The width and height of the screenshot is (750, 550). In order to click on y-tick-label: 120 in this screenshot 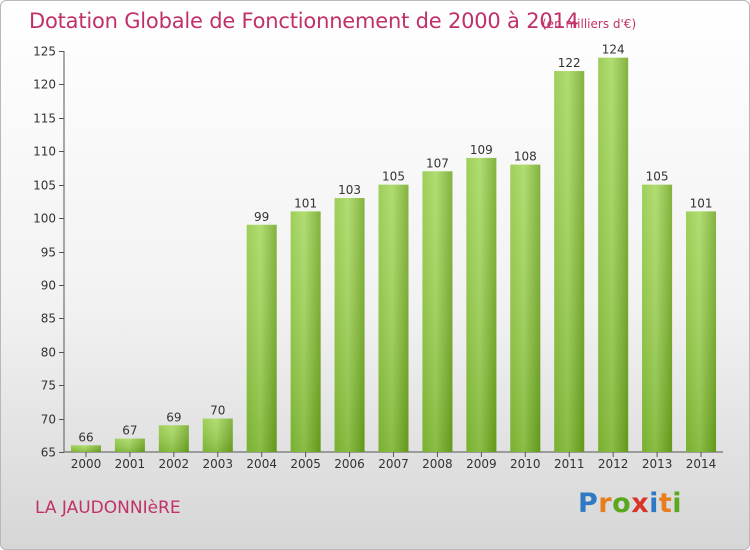, I will do `click(44, 85)`.